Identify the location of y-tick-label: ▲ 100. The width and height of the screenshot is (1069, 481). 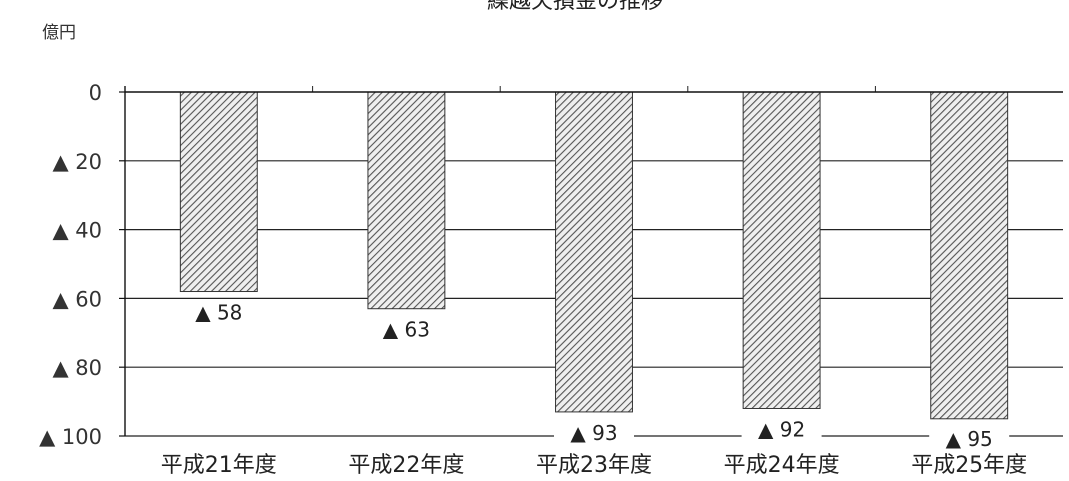
(70, 437).